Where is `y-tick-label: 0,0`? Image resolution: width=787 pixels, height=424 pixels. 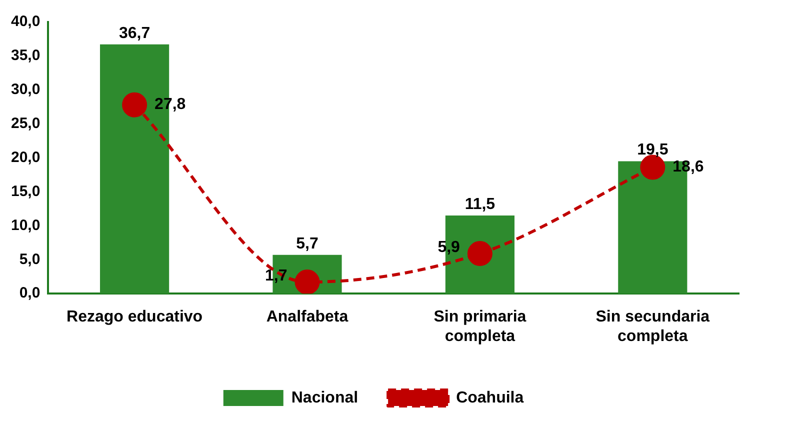
y-tick-label: 0,0 is located at coordinates (29, 293).